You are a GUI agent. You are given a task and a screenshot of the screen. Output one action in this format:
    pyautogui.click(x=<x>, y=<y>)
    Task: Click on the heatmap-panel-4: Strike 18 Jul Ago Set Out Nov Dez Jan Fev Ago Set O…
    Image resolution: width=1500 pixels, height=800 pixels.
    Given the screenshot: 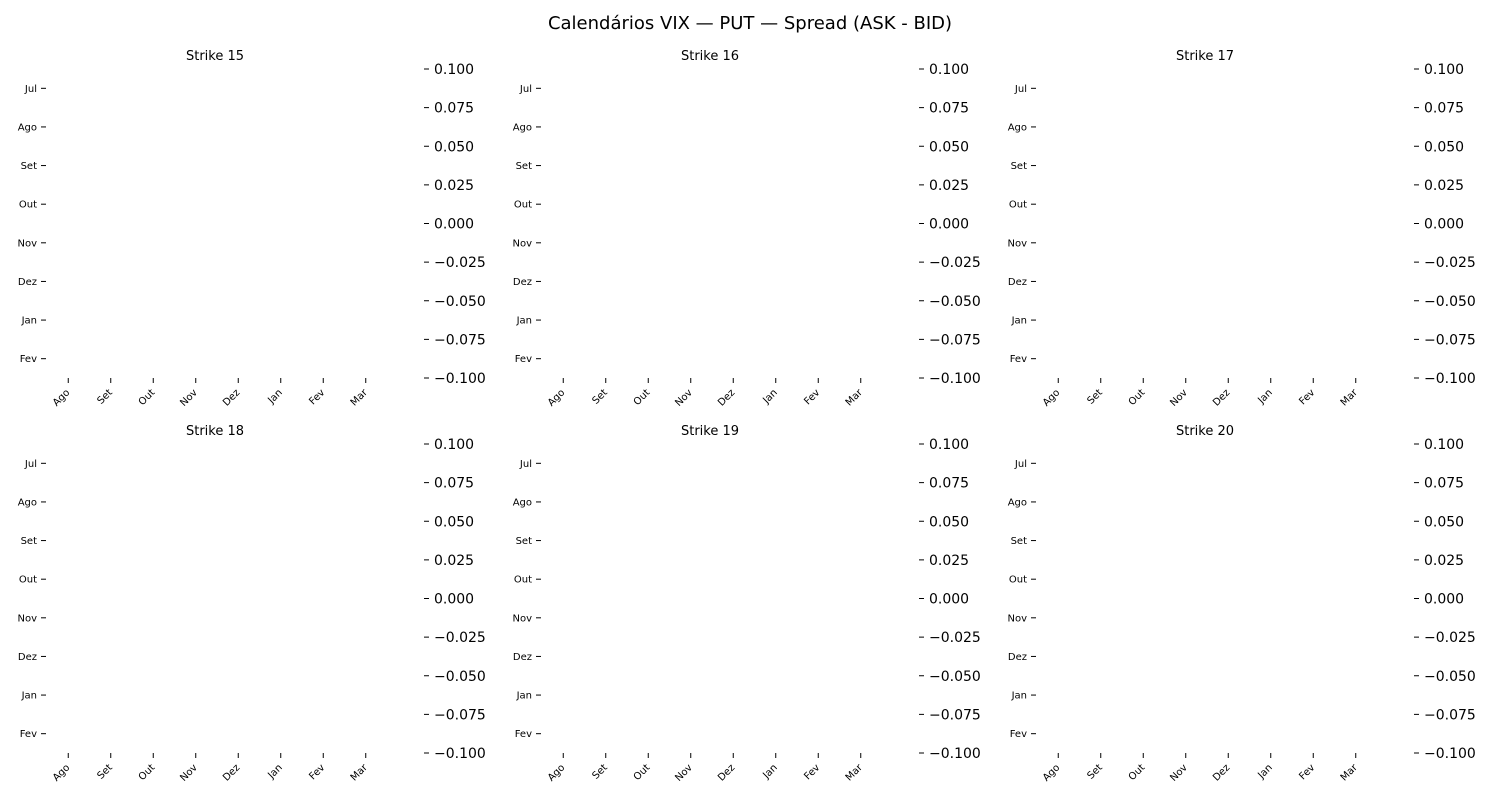 What is the action you would take?
    pyautogui.click(x=251, y=604)
    